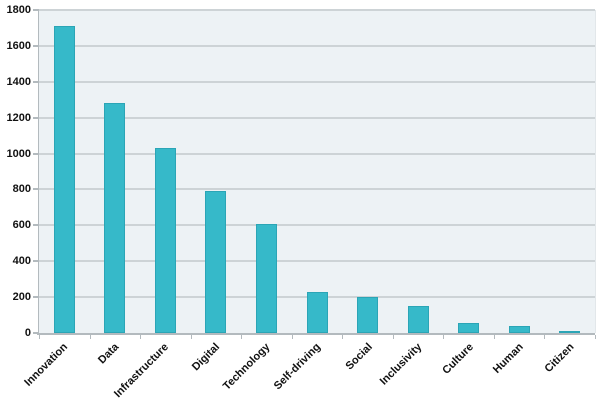 The height and width of the screenshot is (400, 600). I want to click on y-tick-label: 200, so click(21, 297).